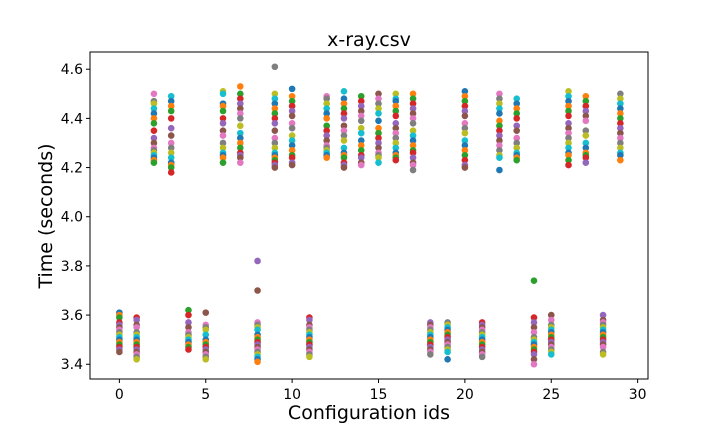  What do you see at coordinates (72, 169) in the screenshot?
I see `y-tick-label: 4.2` at bounding box center [72, 169].